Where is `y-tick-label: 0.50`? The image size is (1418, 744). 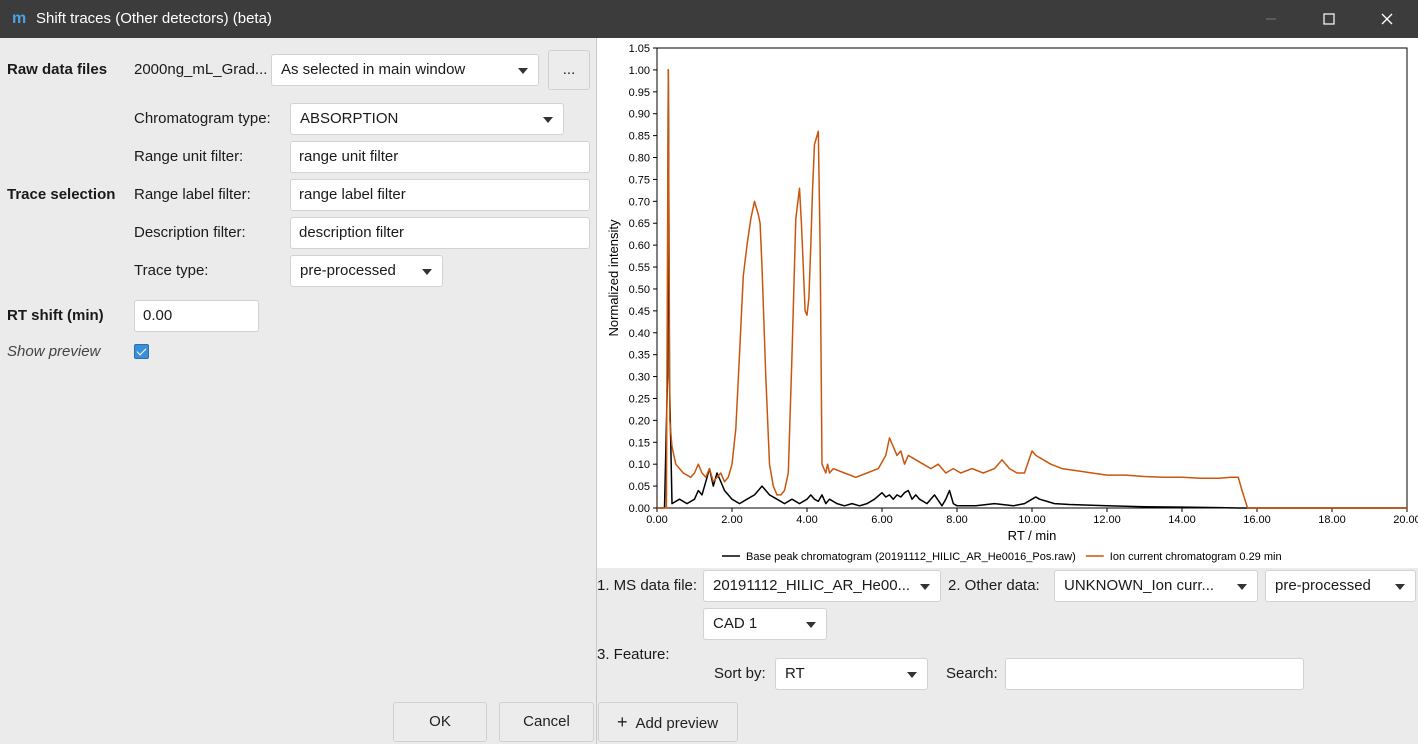
y-tick-label: 0.50 is located at coordinates (639, 290).